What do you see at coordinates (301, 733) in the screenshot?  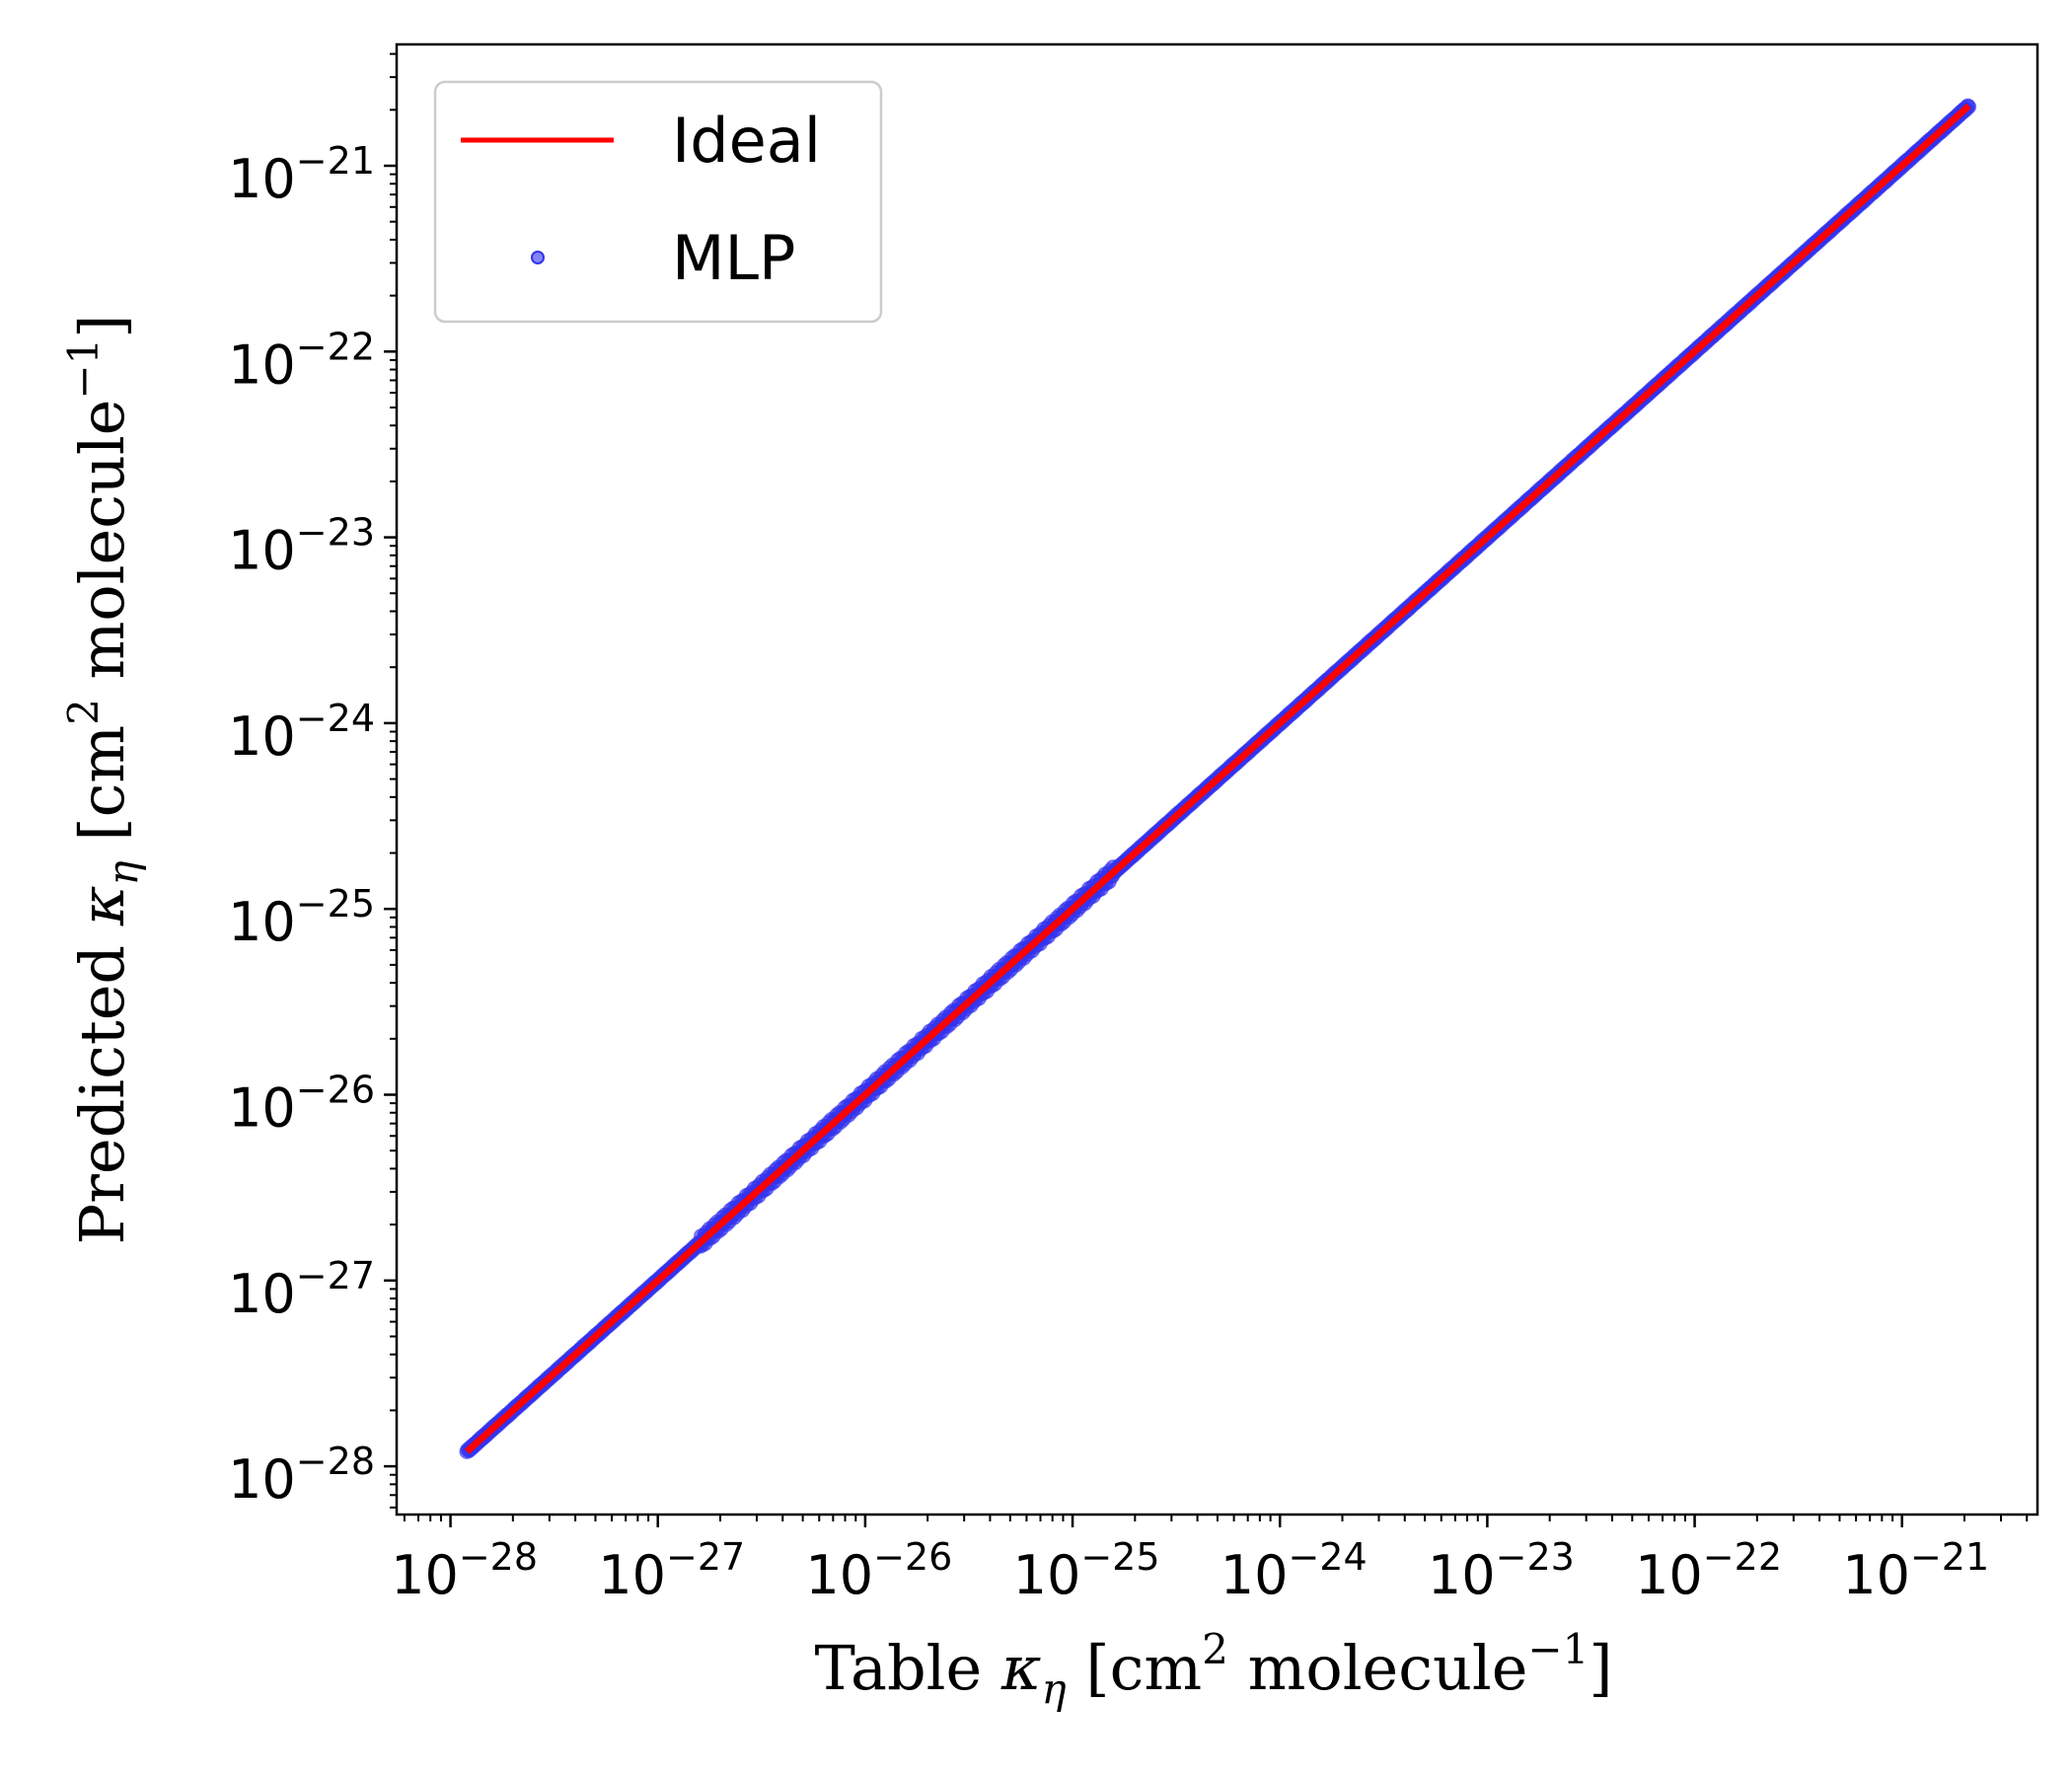 I see `y-tick-label: 10−24` at bounding box center [301, 733].